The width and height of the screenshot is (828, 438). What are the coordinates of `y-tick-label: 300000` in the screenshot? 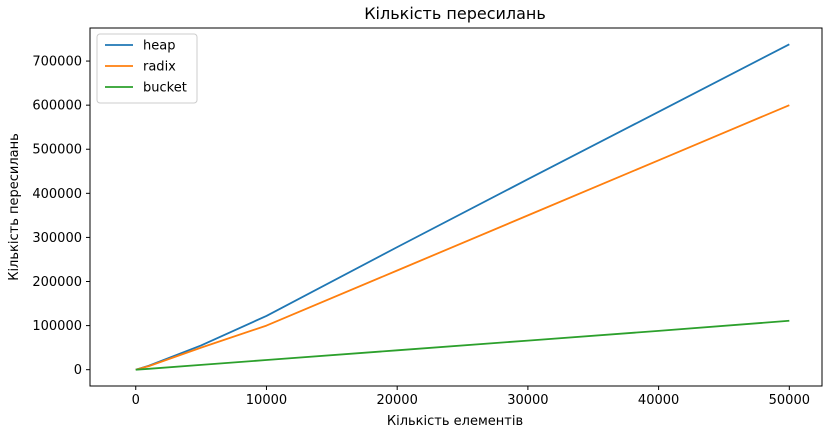 It's located at (57, 238).